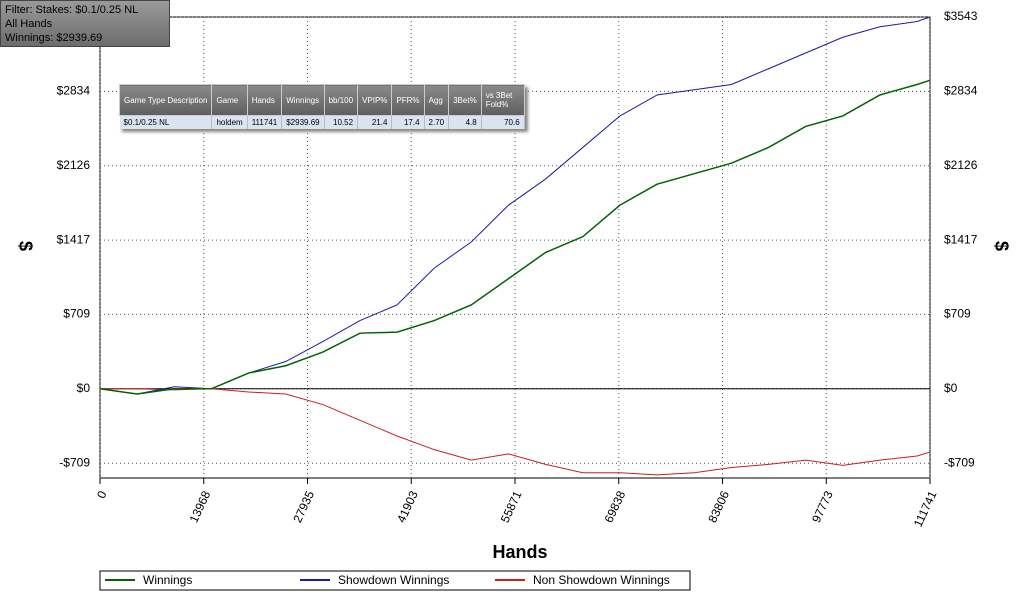 The width and height of the screenshot is (1024, 594). Describe the element at coordinates (74, 462) in the screenshot. I see `y-tick-label: -$709` at that location.